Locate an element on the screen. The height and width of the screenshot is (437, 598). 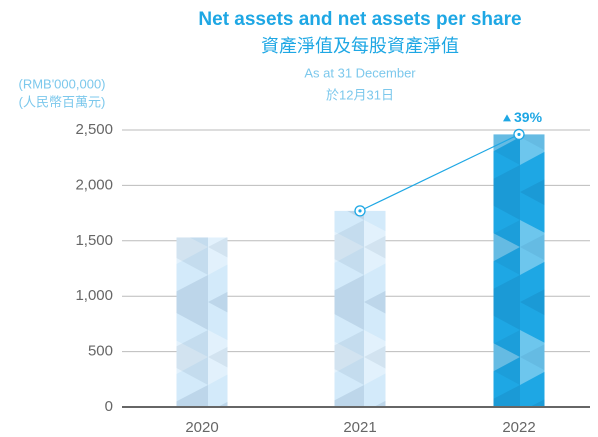
y-tick-label: 1,500 is located at coordinates (94, 240).